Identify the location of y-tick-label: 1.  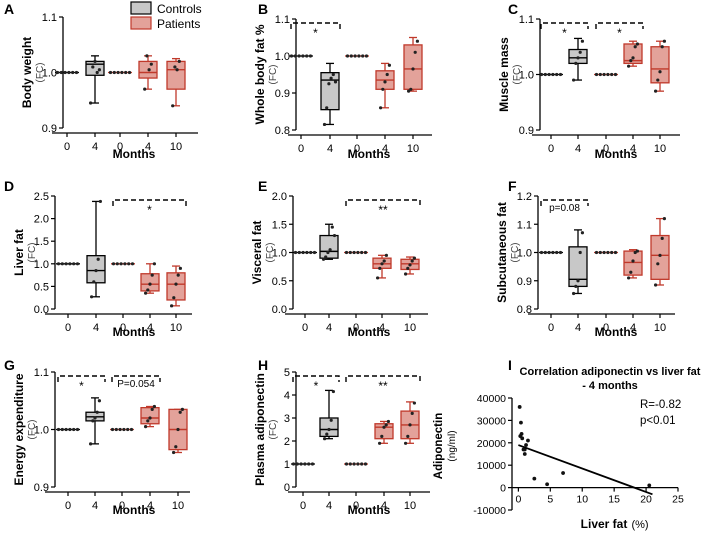
(287, 465).